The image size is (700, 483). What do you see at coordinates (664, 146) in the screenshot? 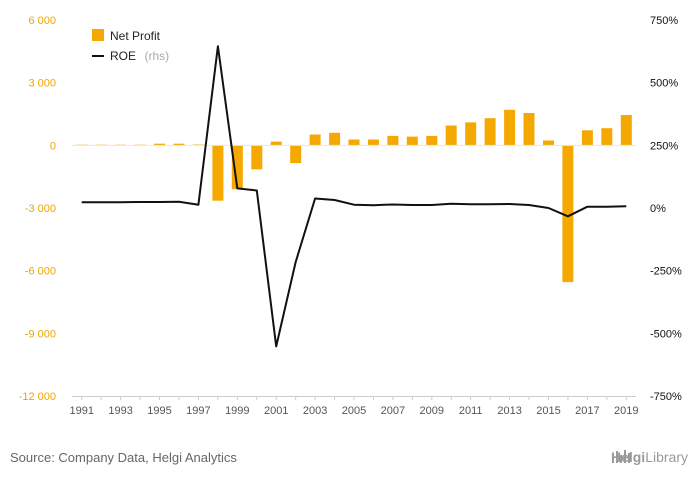
I see `right-tick-label: 250%` at bounding box center [664, 146].